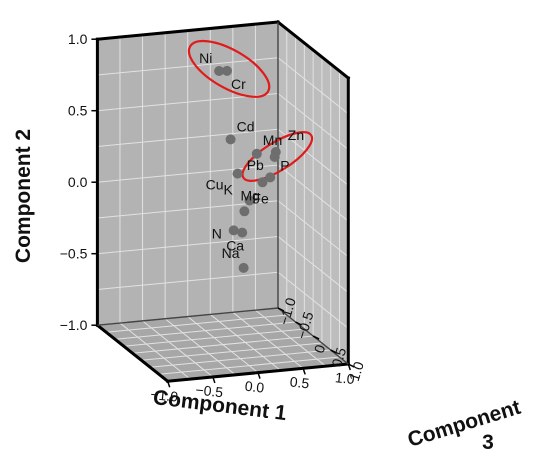 This screenshot has width=550, height=458. Describe the element at coordinates (74, 254) in the screenshot. I see `y-tick-label: −0.5` at that location.